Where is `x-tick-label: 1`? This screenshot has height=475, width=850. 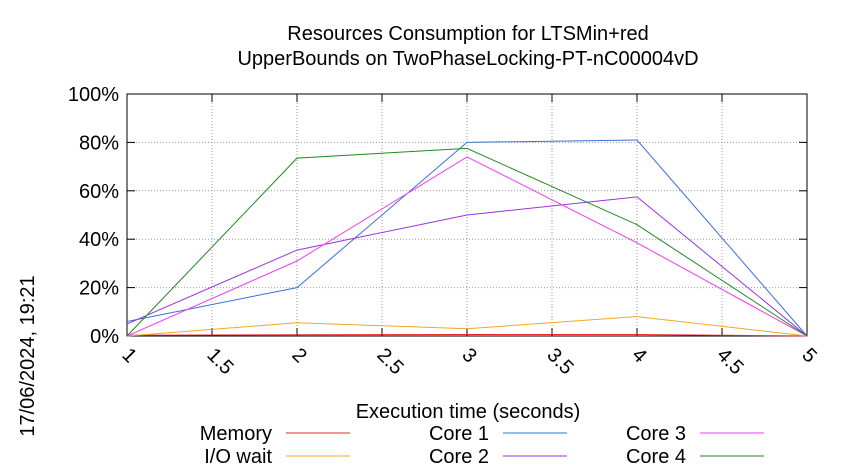 x-tick-label: 1 is located at coordinates (128, 355).